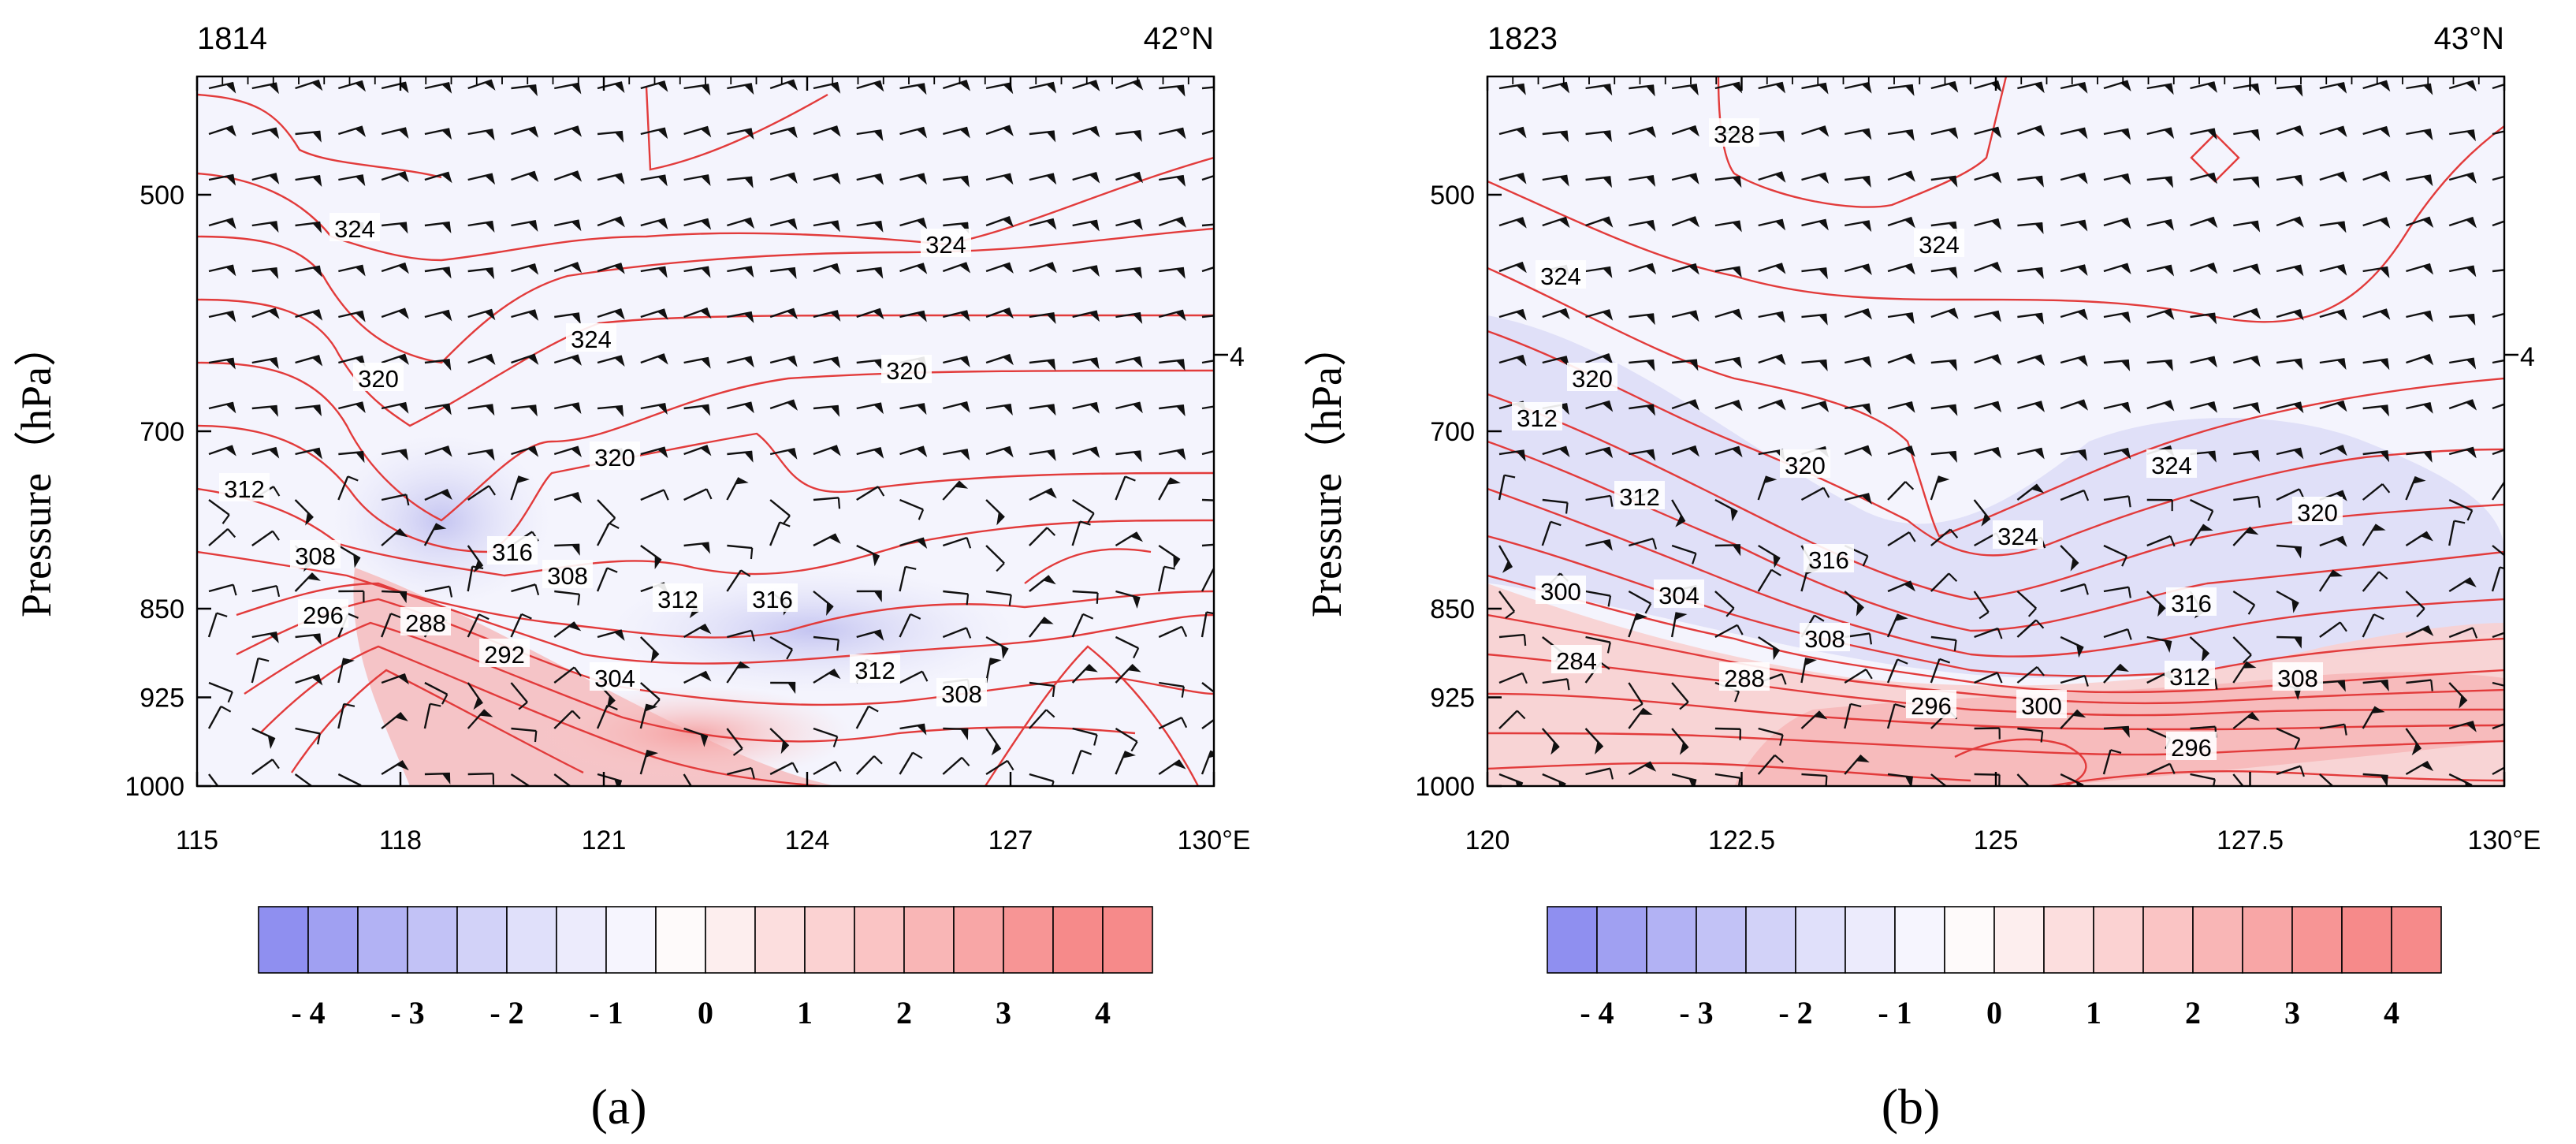 The height and width of the screenshot is (1144, 2576). What do you see at coordinates (677, 599) in the screenshot?
I see `contour-label: 312` at bounding box center [677, 599].